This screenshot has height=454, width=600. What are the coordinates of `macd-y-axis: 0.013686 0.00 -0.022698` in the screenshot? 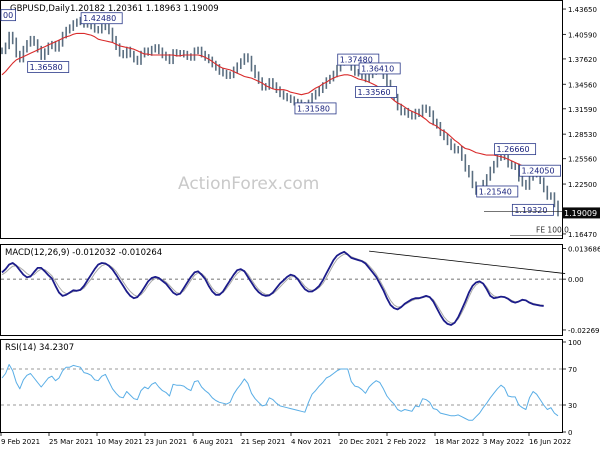 It's located at (581, 289).